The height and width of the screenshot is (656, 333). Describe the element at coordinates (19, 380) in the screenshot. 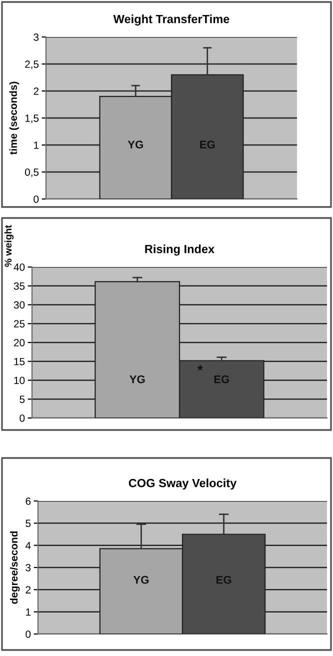

I see `y-tick-label: 10` at that location.